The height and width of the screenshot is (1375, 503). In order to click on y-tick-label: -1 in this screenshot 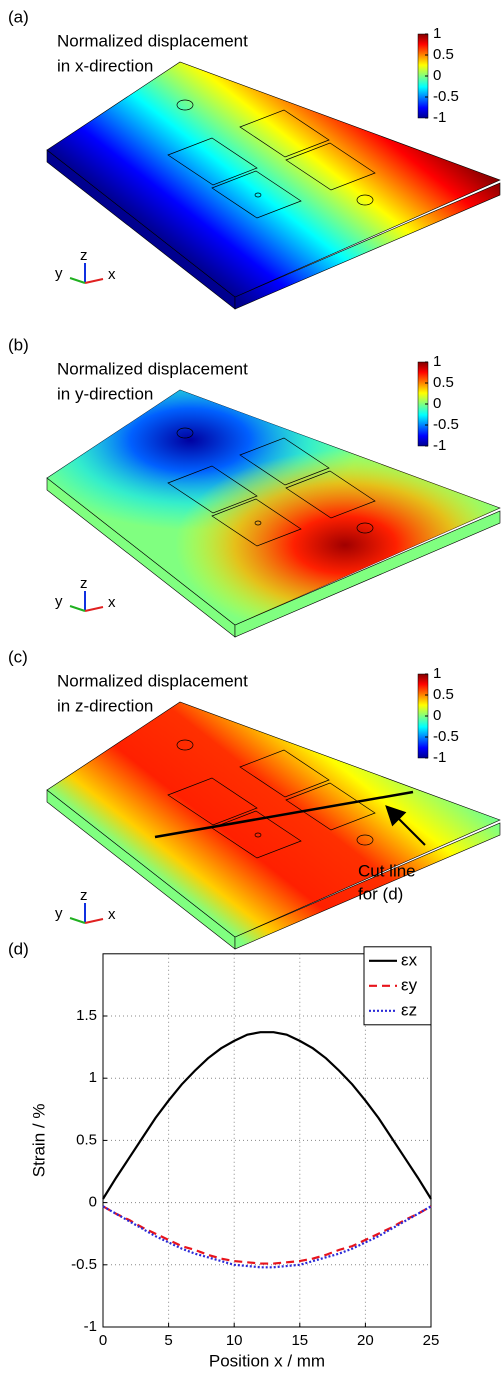, I will do `click(90, 1326)`.